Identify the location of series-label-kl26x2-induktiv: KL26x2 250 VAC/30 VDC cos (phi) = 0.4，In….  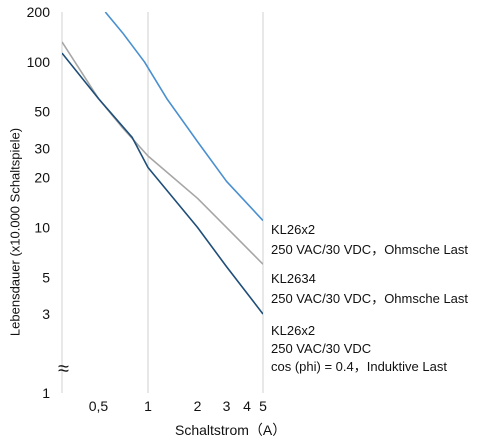
(359, 349).